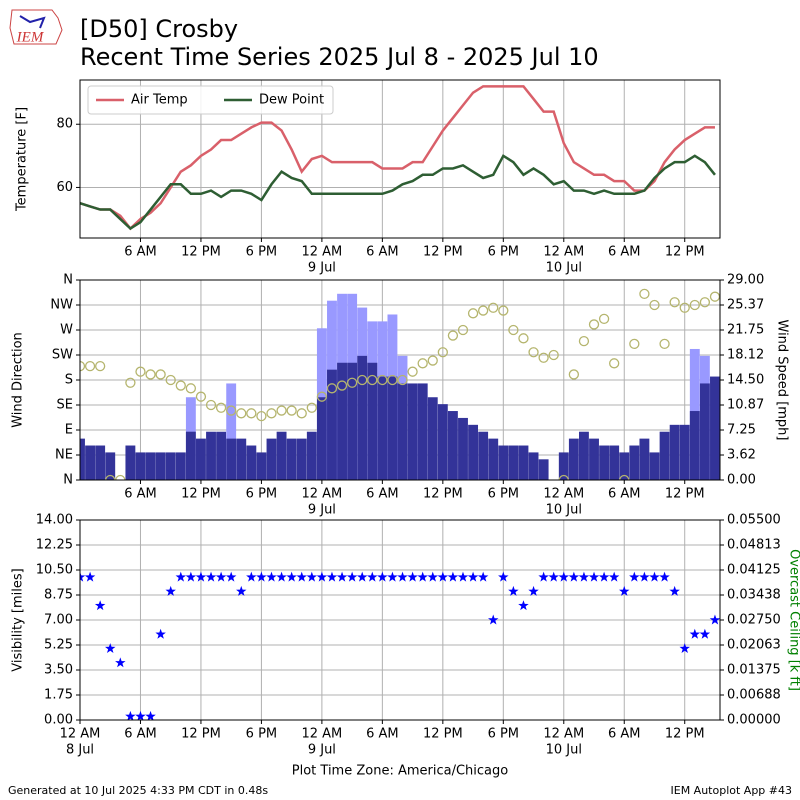 Image resolution: width=800 pixels, height=800 pixels. What do you see at coordinates (58, 670) in the screenshot?
I see `y-tick-label: 3.50` at bounding box center [58, 670].